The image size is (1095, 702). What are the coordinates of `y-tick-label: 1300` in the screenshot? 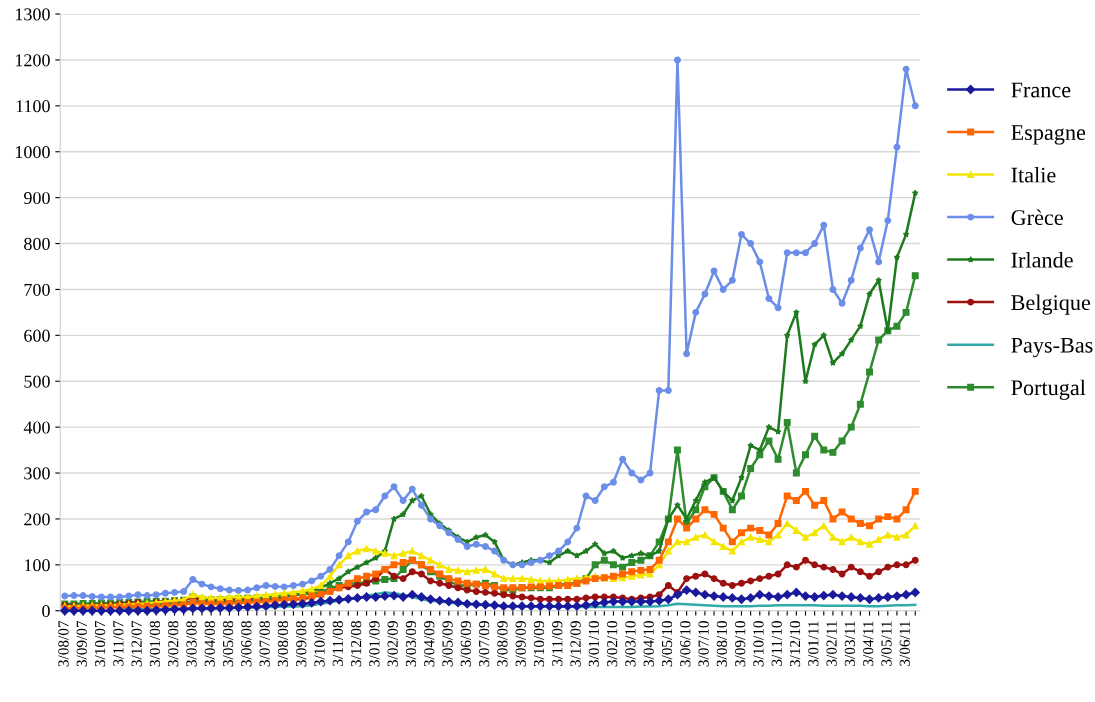 It's located at (32, 14).